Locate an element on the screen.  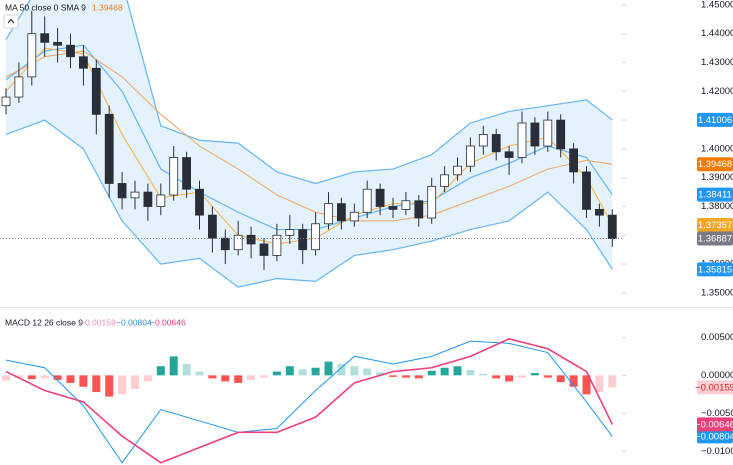
badge-upper: 1.41006 is located at coordinates (715, 120).